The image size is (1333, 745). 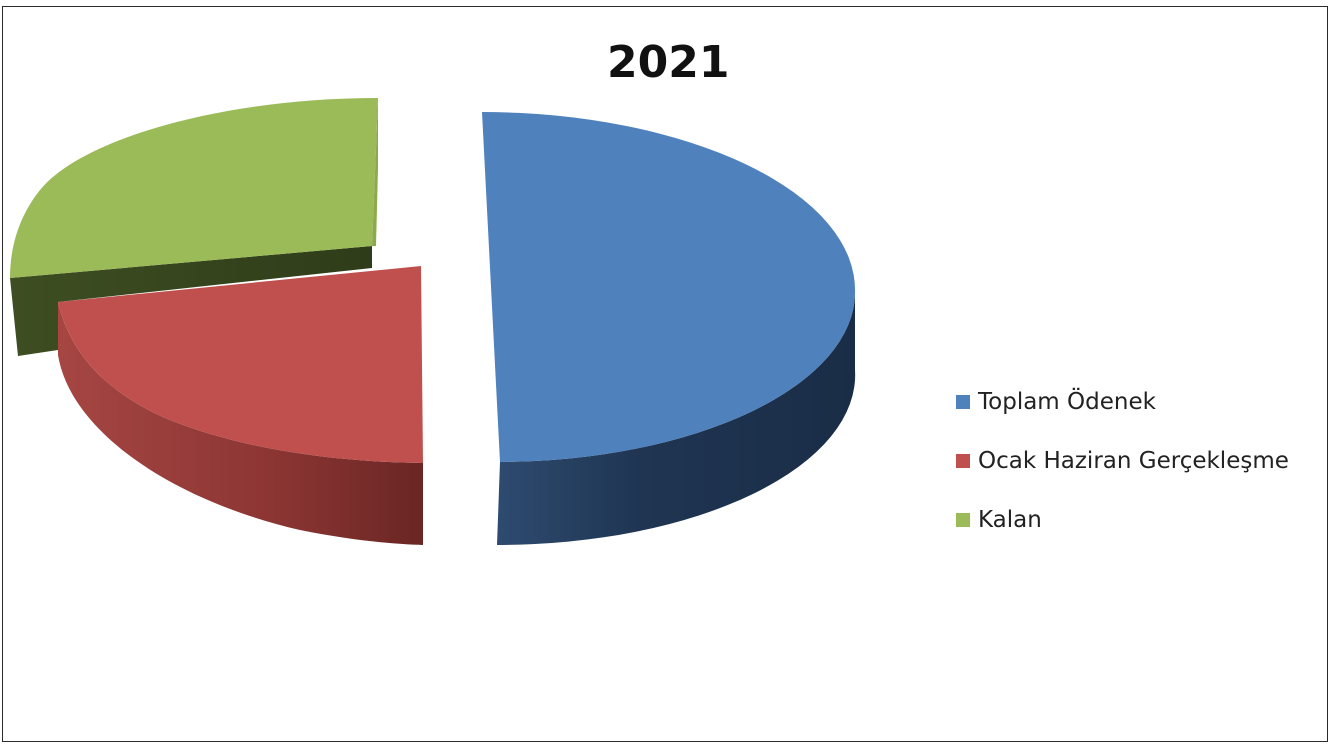 I want to click on slice-kalan-side, so click(x=191, y=301).